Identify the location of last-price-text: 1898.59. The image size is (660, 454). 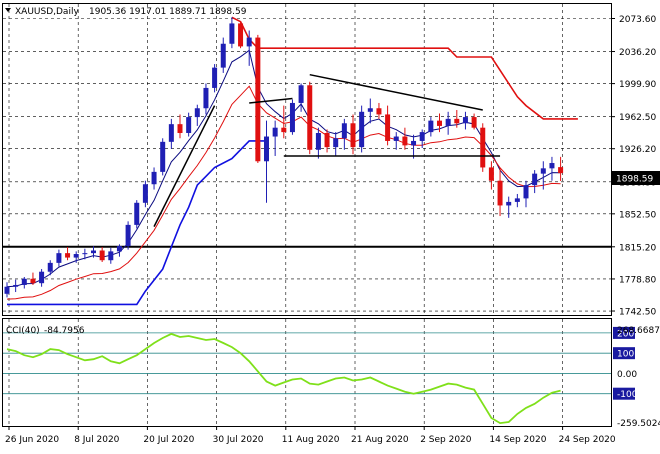
(634, 180).